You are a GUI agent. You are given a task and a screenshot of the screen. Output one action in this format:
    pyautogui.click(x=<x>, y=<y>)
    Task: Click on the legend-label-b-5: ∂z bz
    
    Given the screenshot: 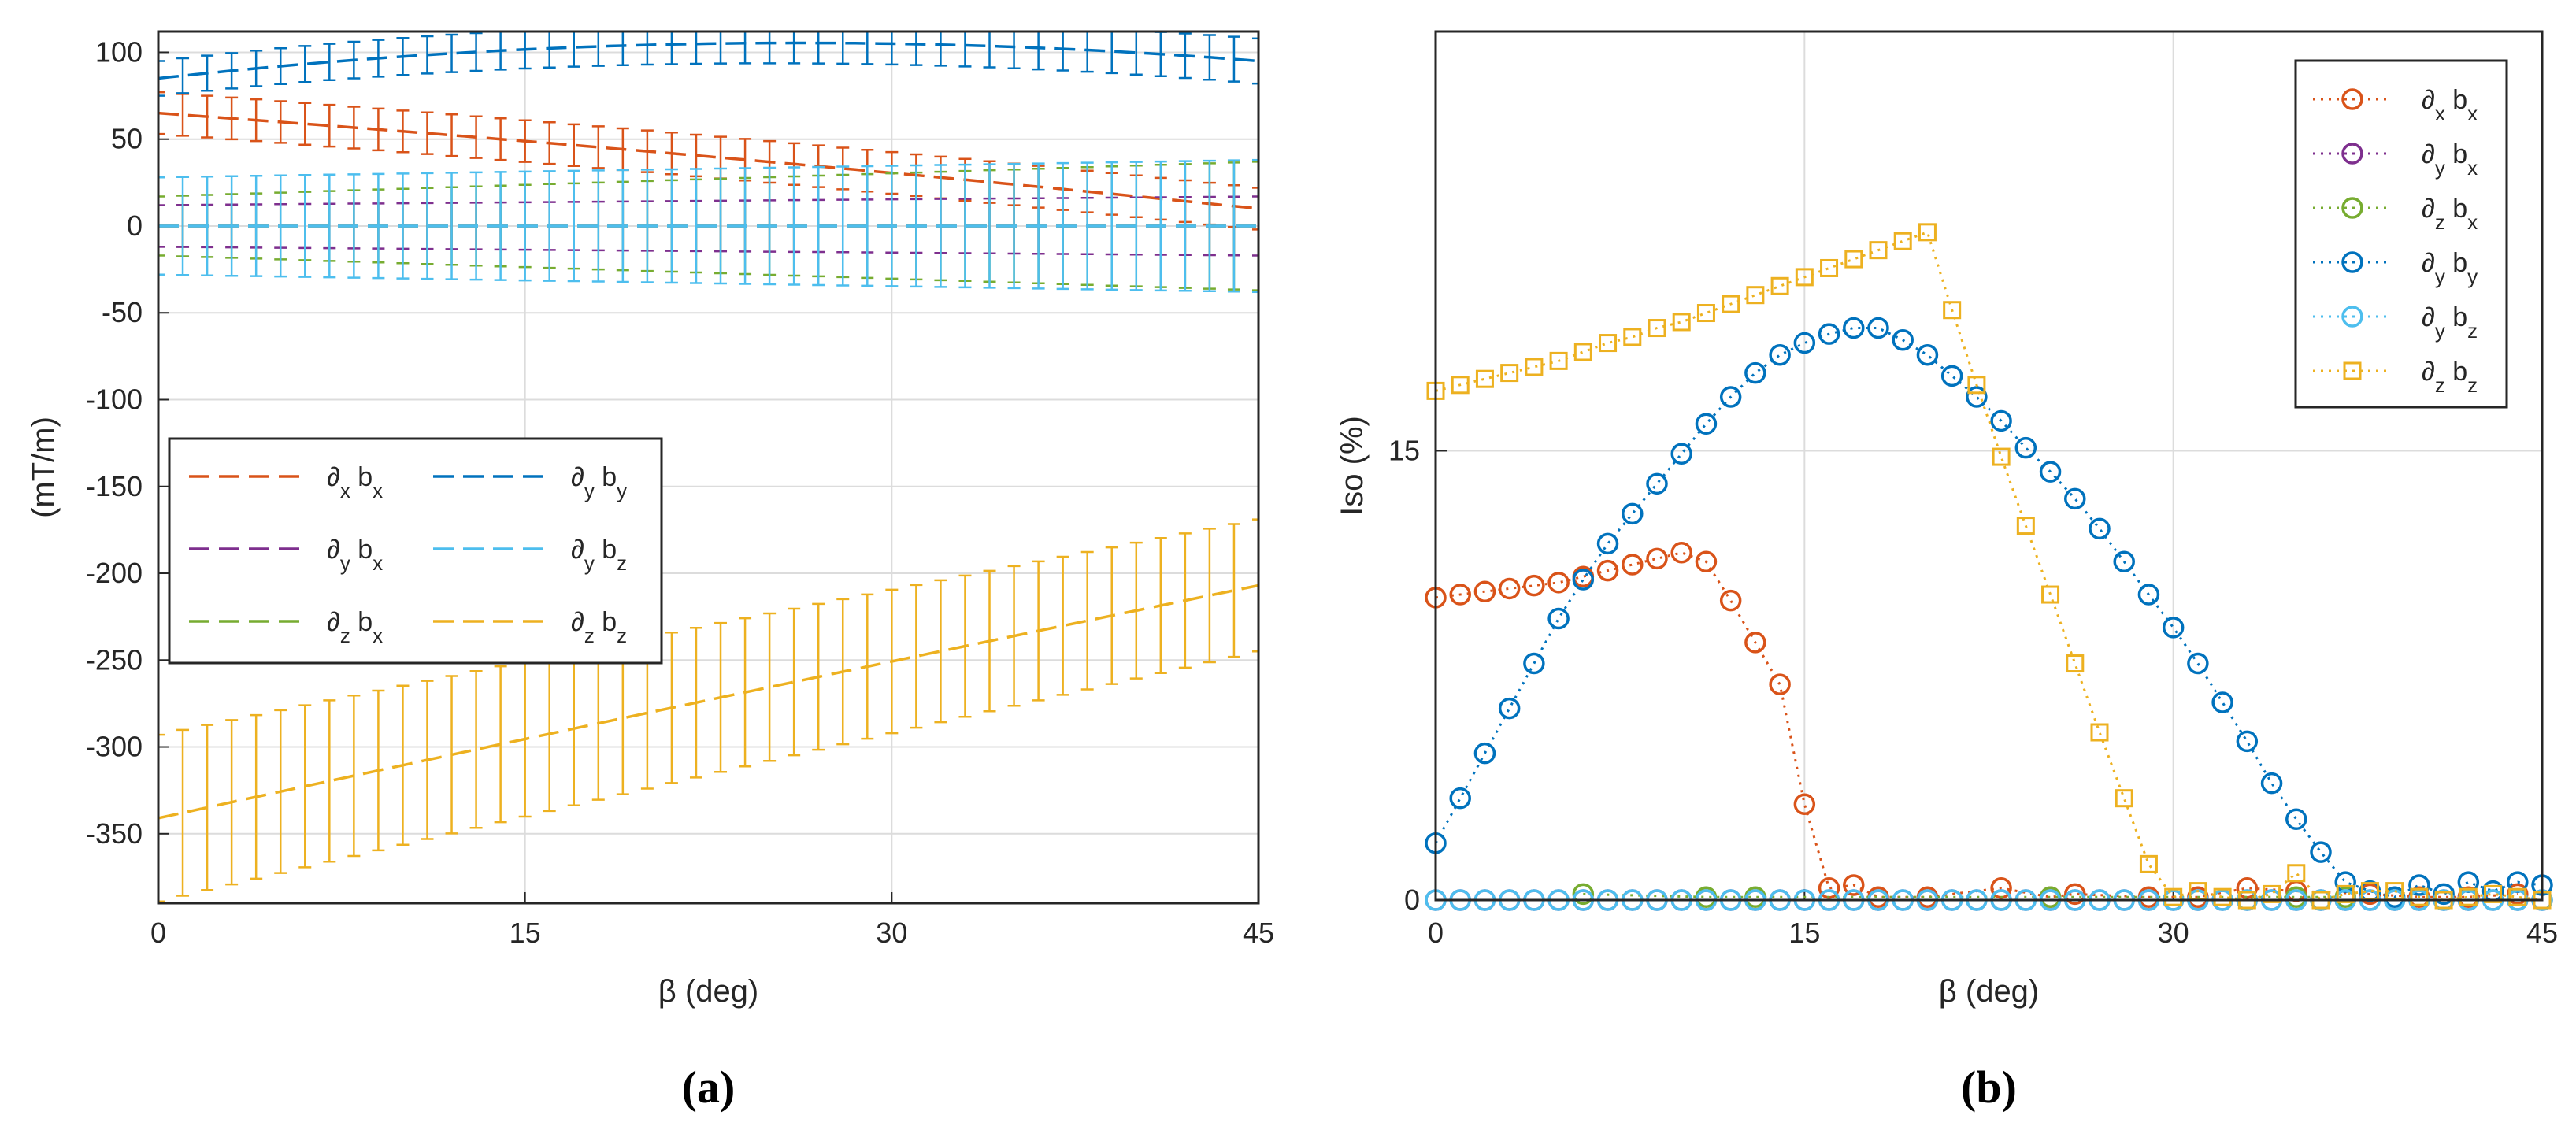 What is the action you would take?
    pyautogui.click(x=2450, y=377)
    